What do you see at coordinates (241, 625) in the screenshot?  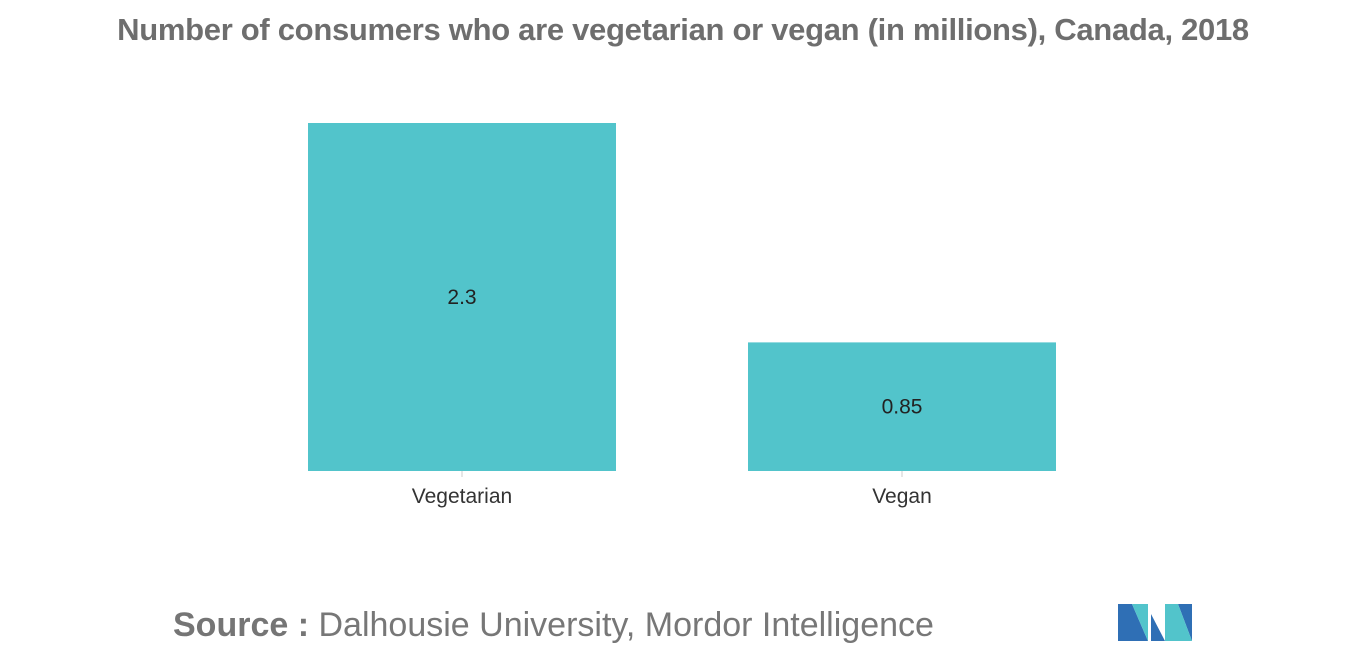 I see `source-label: Source :` at bounding box center [241, 625].